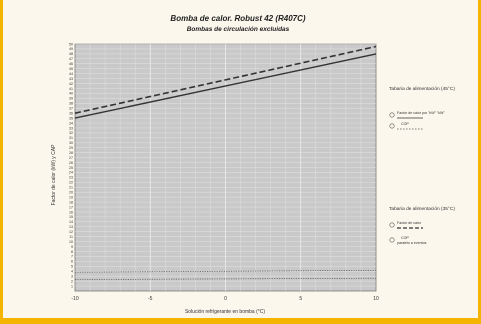 This screenshot has width=481, height=324. Describe the element at coordinates (225, 312) in the screenshot. I see `x-axis-label: Solución refrigerante en bomba (°C)` at that location.